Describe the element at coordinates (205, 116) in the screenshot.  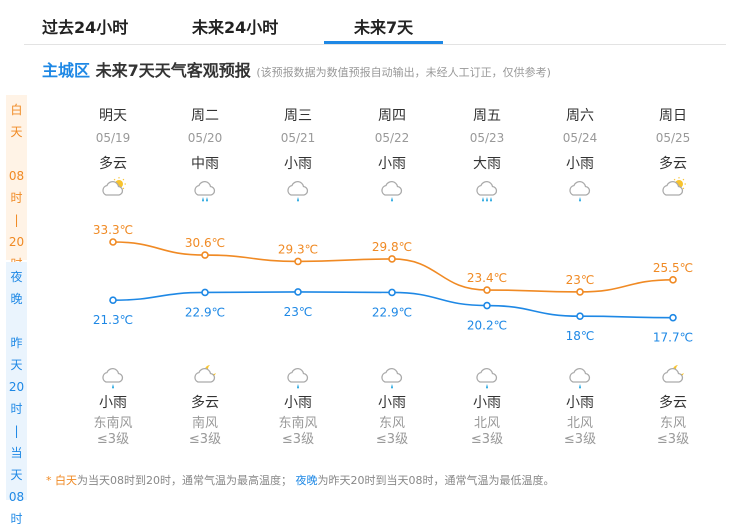
I see `weekday: 周二` at that location.